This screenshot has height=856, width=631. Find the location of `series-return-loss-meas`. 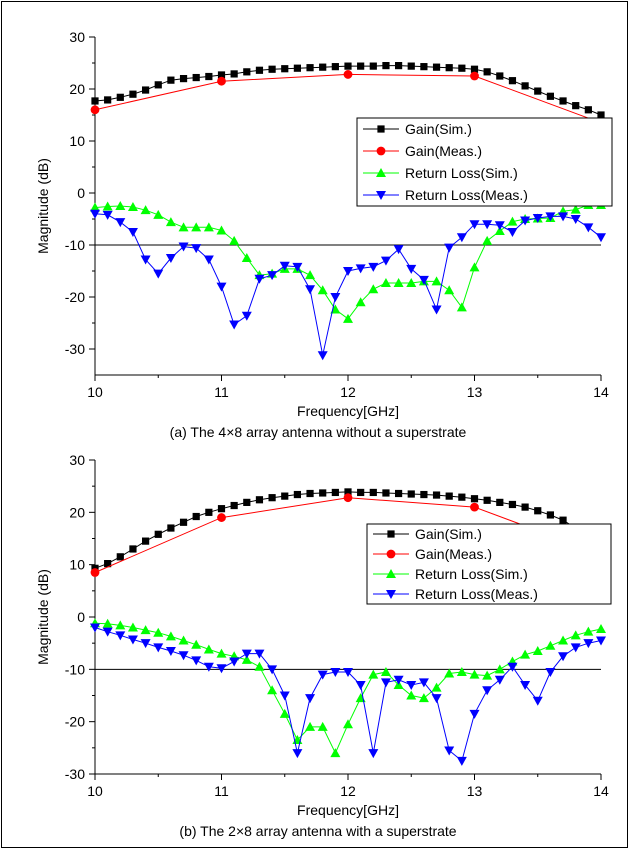

series-return-loss-meas is located at coordinates (348, 694).